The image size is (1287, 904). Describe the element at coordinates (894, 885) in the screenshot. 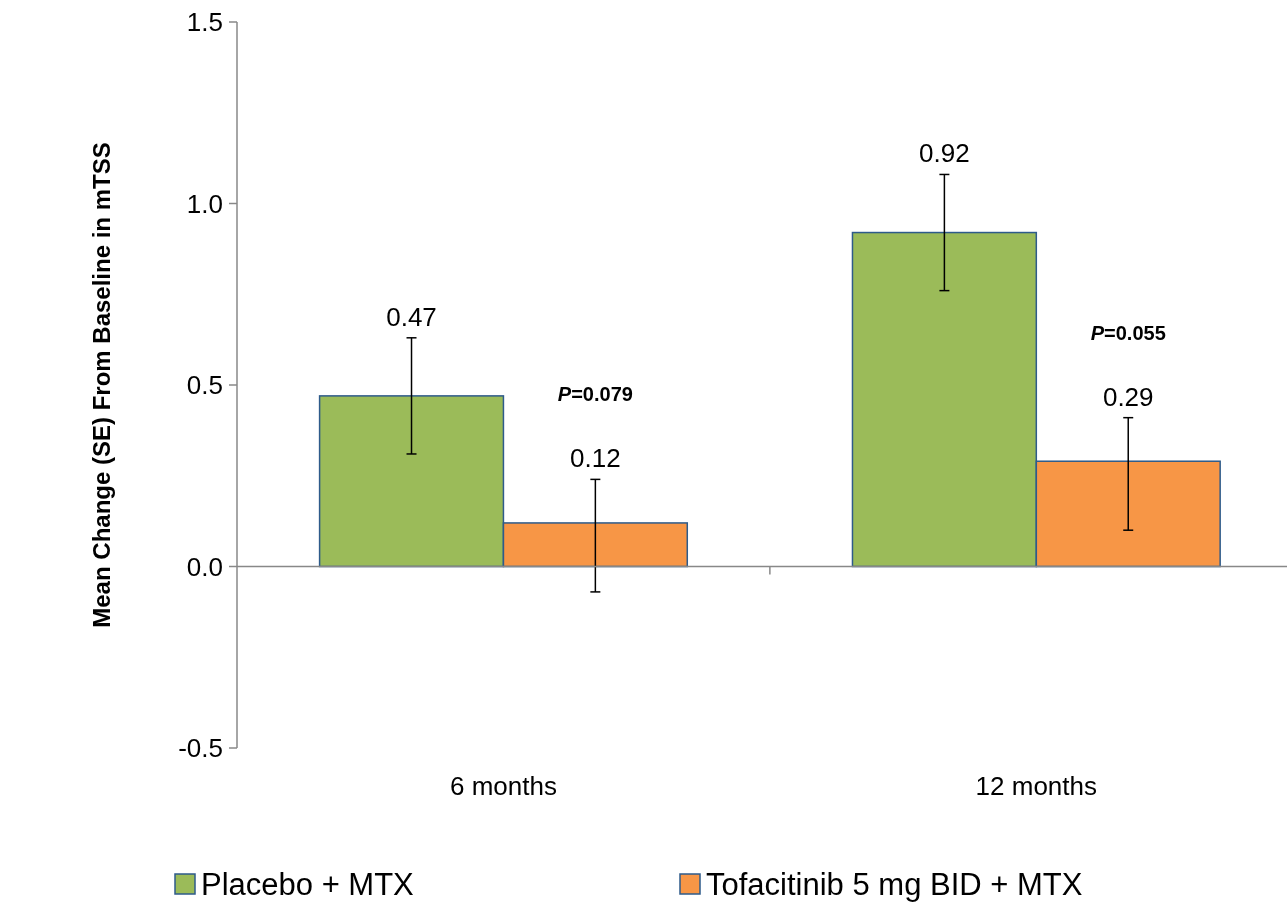

I see `legend-label: Tofacitinib 5 mg BID + MTX` at that location.